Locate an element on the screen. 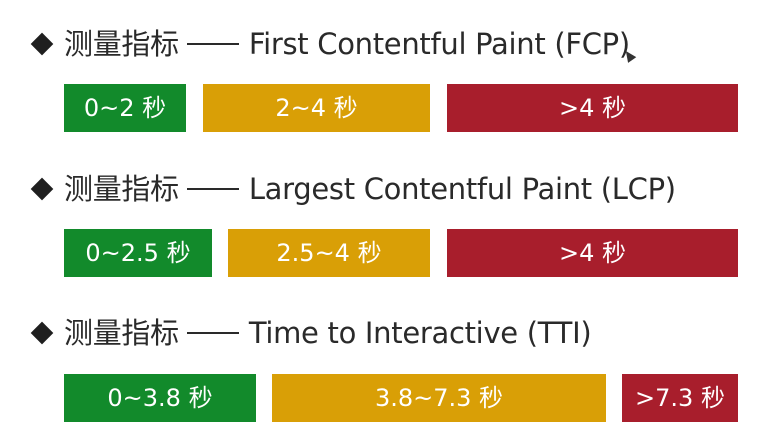 Image resolution: width=762 pixels, height=443 pixels. metric-name: Largest Contentful Paint (LCP) is located at coordinates (462, 189).